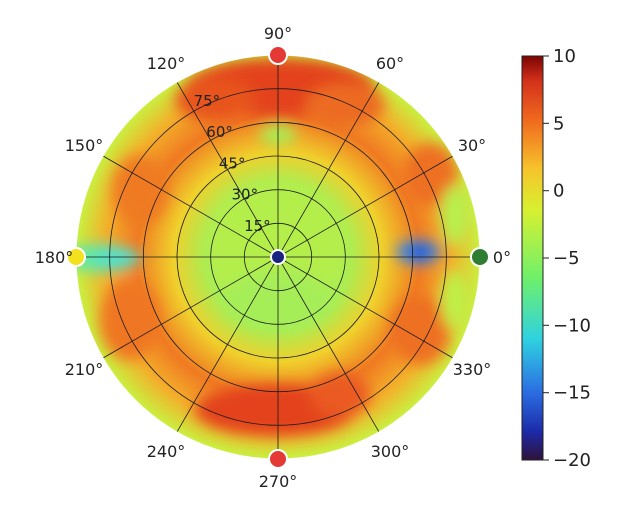 The height and width of the screenshot is (513, 642). What do you see at coordinates (390, 451) in the screenshot?
I see `angular-tick-300: 300°` at bounding box center [390, 451].